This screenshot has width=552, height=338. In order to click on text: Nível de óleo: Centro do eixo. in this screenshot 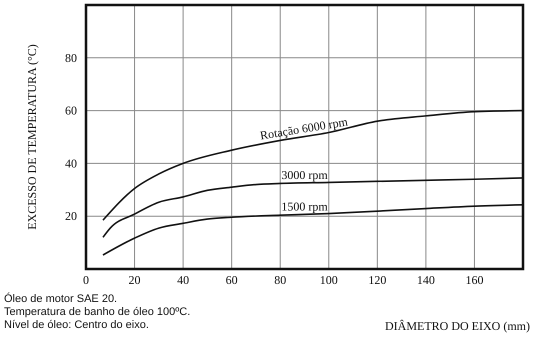, I will do `click(76, 325)`.